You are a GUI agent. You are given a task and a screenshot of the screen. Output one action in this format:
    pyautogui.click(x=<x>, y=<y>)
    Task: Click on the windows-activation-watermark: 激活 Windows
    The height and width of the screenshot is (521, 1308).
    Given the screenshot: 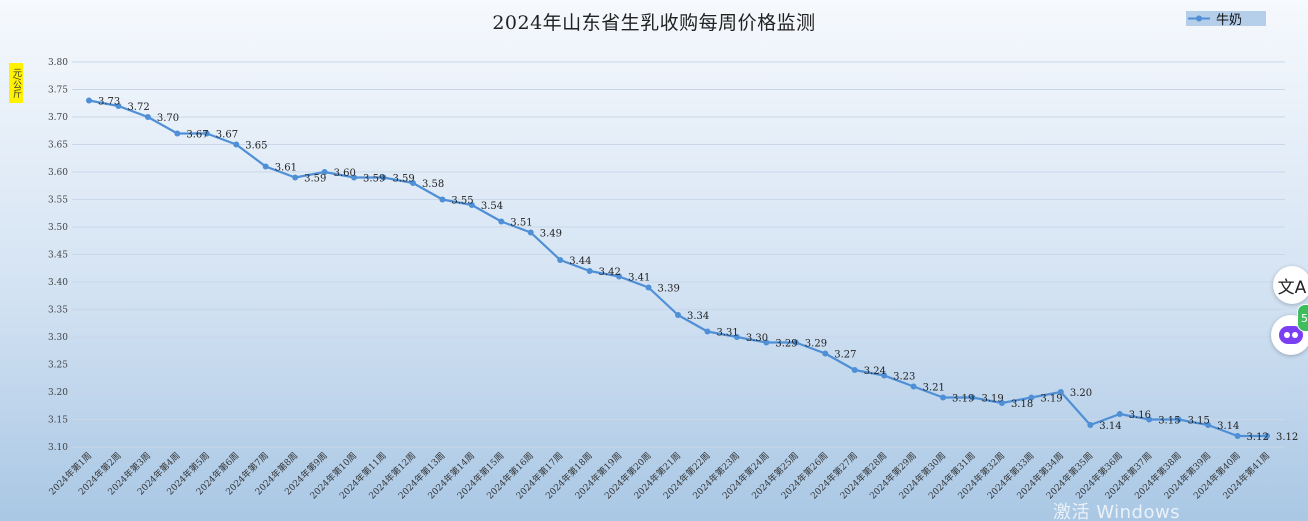 What is the action you would take?
    pyautogui.click(x=1117, y=511)
    